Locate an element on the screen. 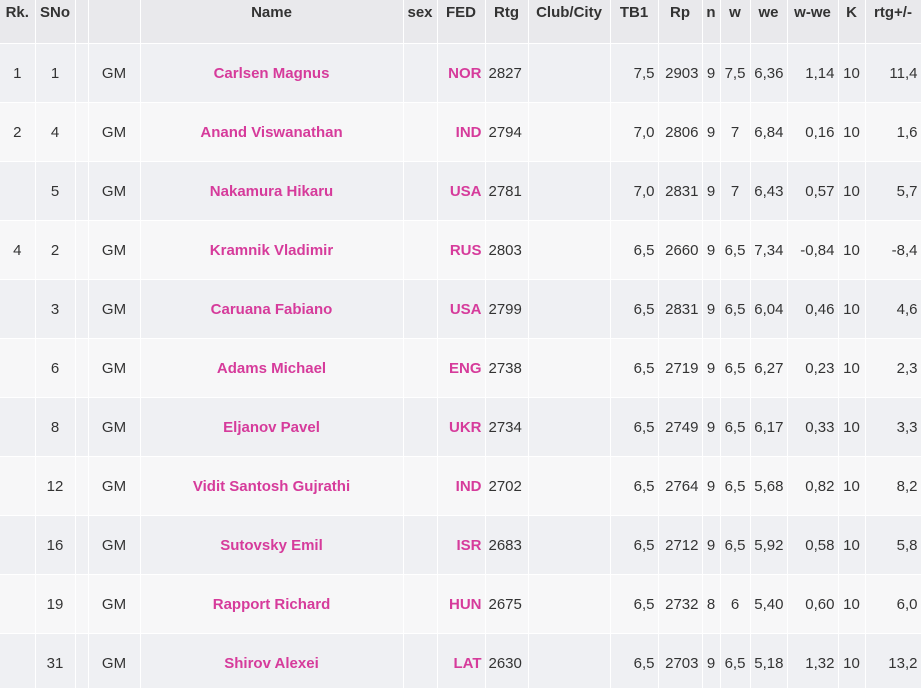 This screenshot has height=688, width=921. start-number: 31 is located at coordinates (55, 660).